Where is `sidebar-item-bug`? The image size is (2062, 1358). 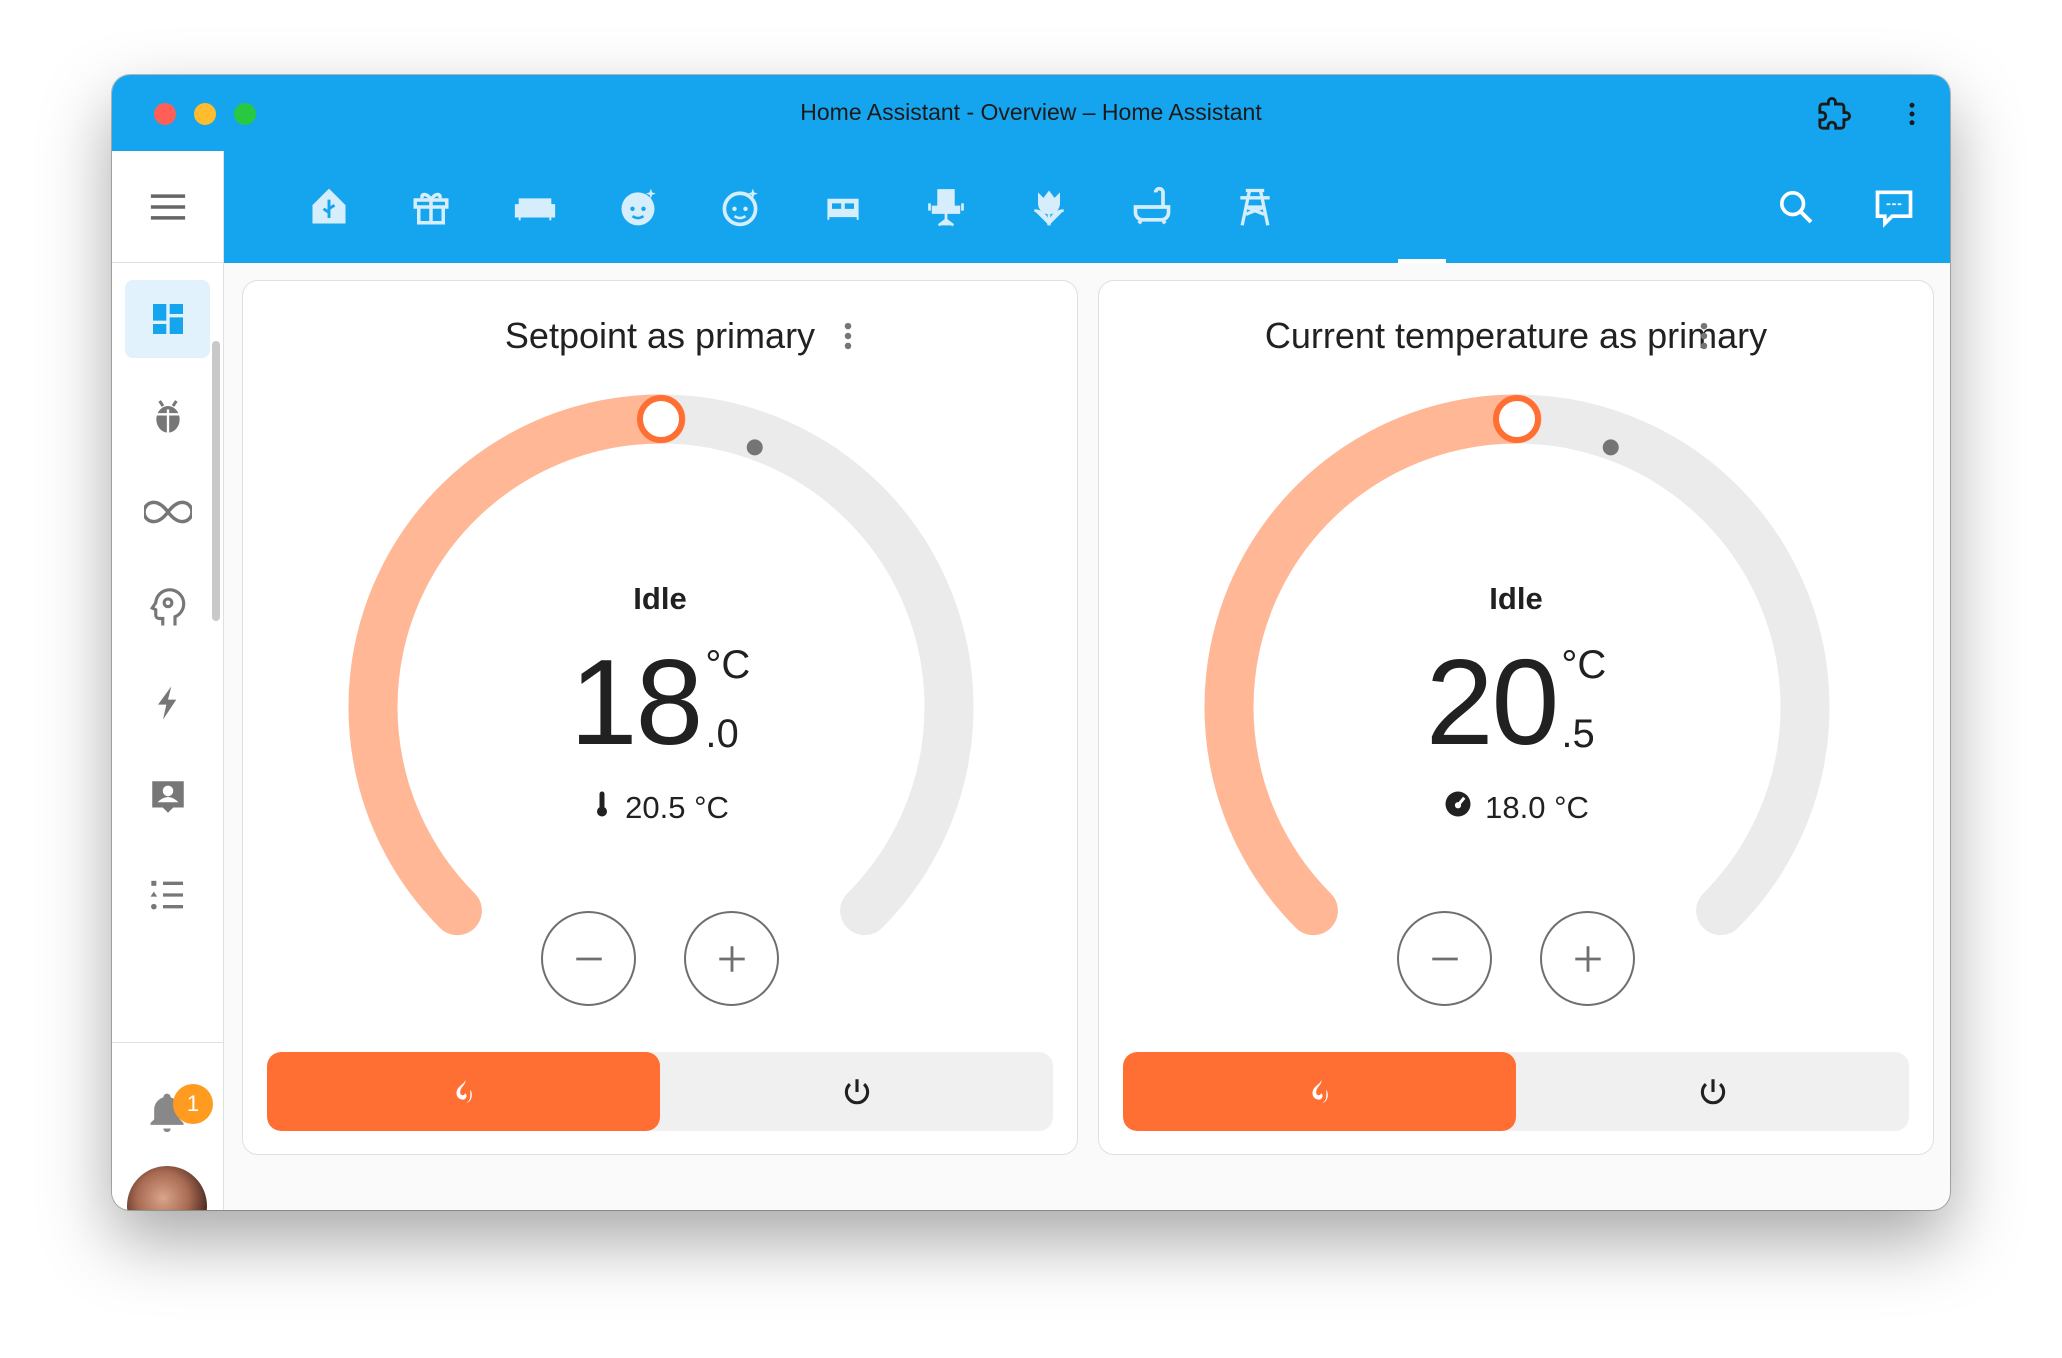 sidebar-item-bug is located at coordinates (167, 416).